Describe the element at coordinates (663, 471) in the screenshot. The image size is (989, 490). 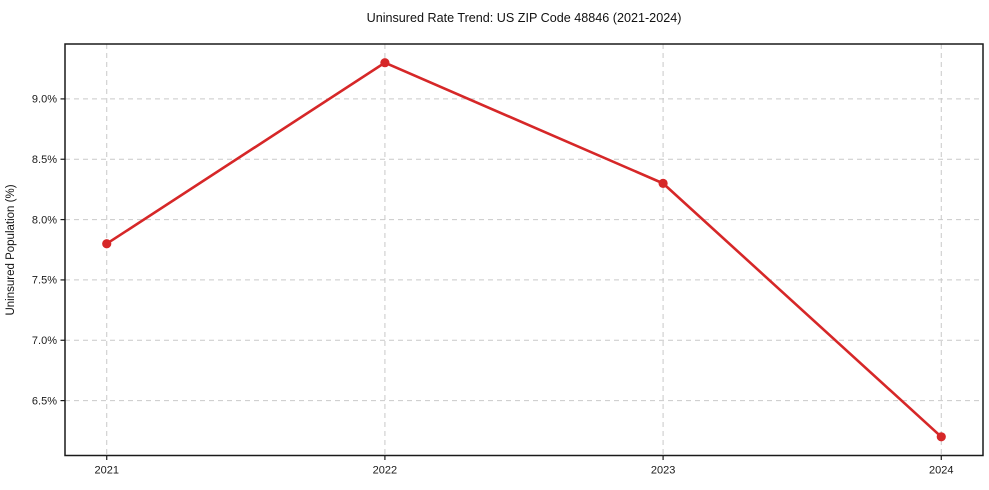
I see `x-tick-label: 2023` at that location.